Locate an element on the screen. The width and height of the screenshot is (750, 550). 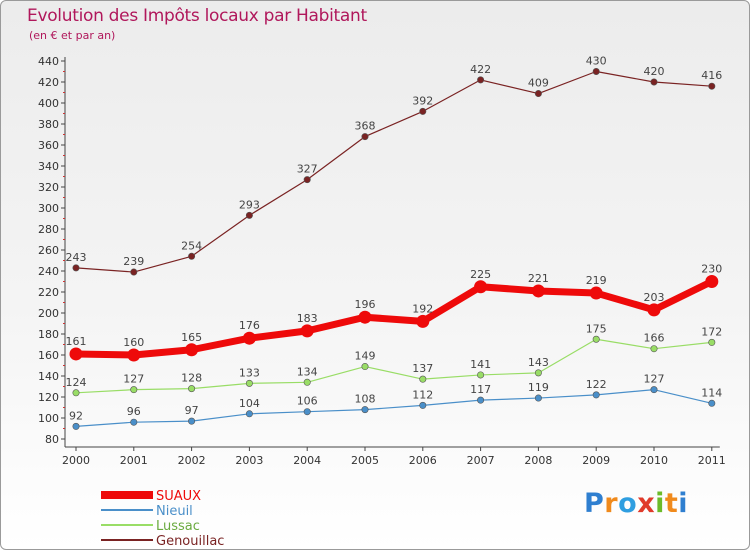
data-label-lussac: 134 is located at coordinates (307, 371).